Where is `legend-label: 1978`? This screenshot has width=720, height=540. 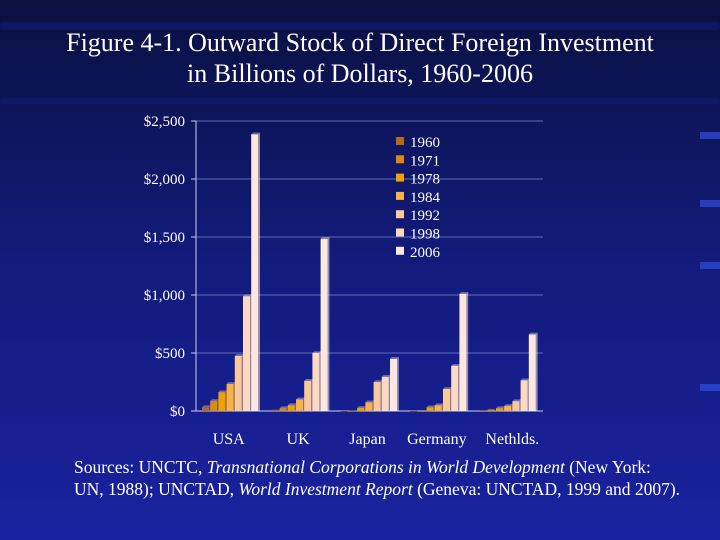 legend-label: 1978 is located at coordinates (425, 180).